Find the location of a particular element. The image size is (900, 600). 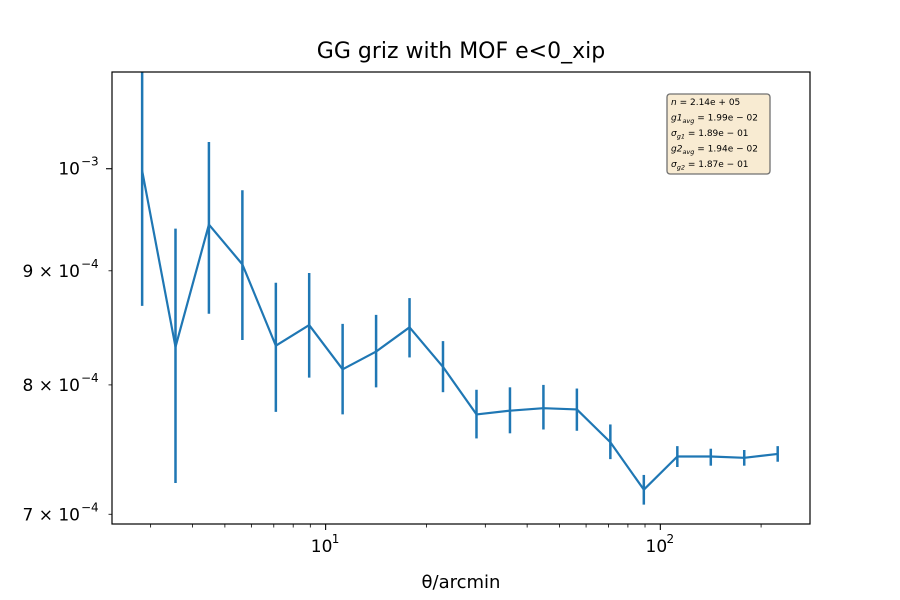

x-tick-exponent: 2 is located at coordinates (671, 539).